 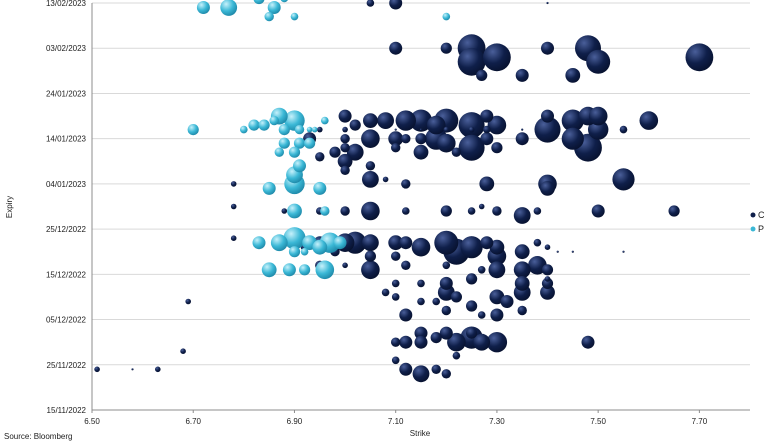 I want to click on source-note: Source: Bloomberg, so click(x=38, y=436).